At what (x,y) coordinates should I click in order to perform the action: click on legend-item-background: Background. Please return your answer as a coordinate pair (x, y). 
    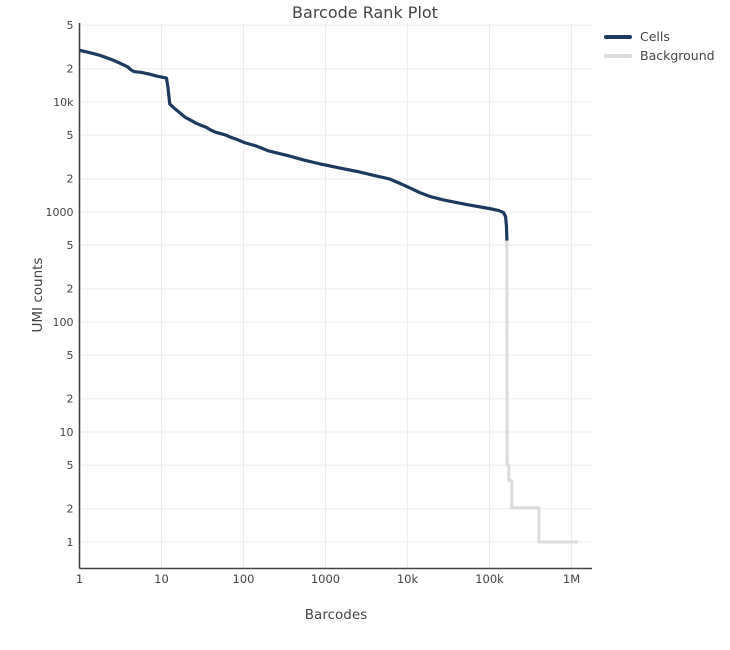
    Looking at the image, I should click on (659, 55).